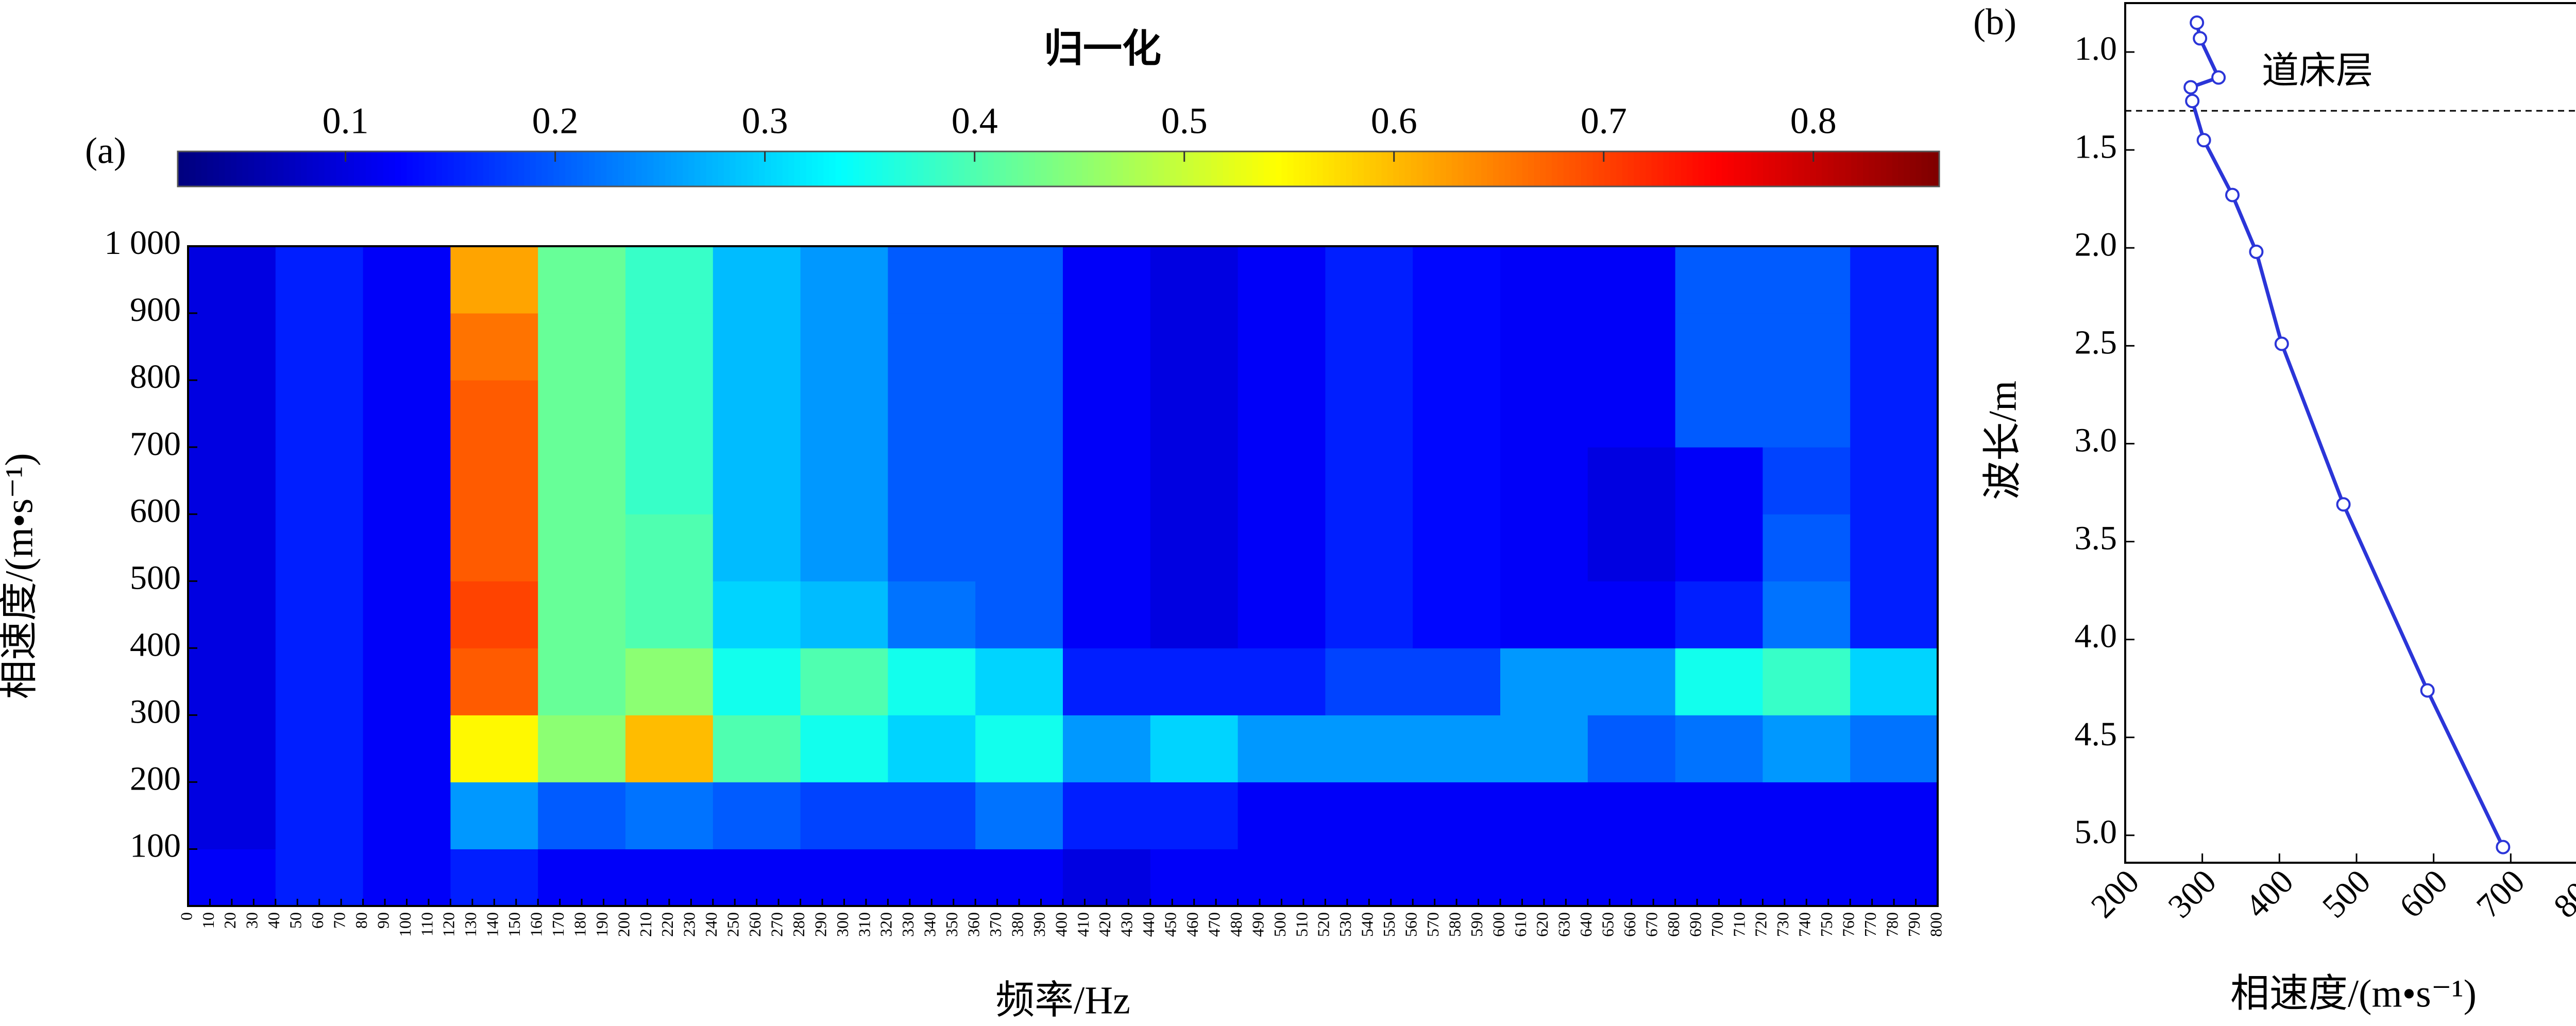 The height and width of the screenshot is (1026, 2576). What do you see at coordinates (1411, 924) in the screenshot?
I see `x-tick-label: 560` at bounding box center [1411, 924].